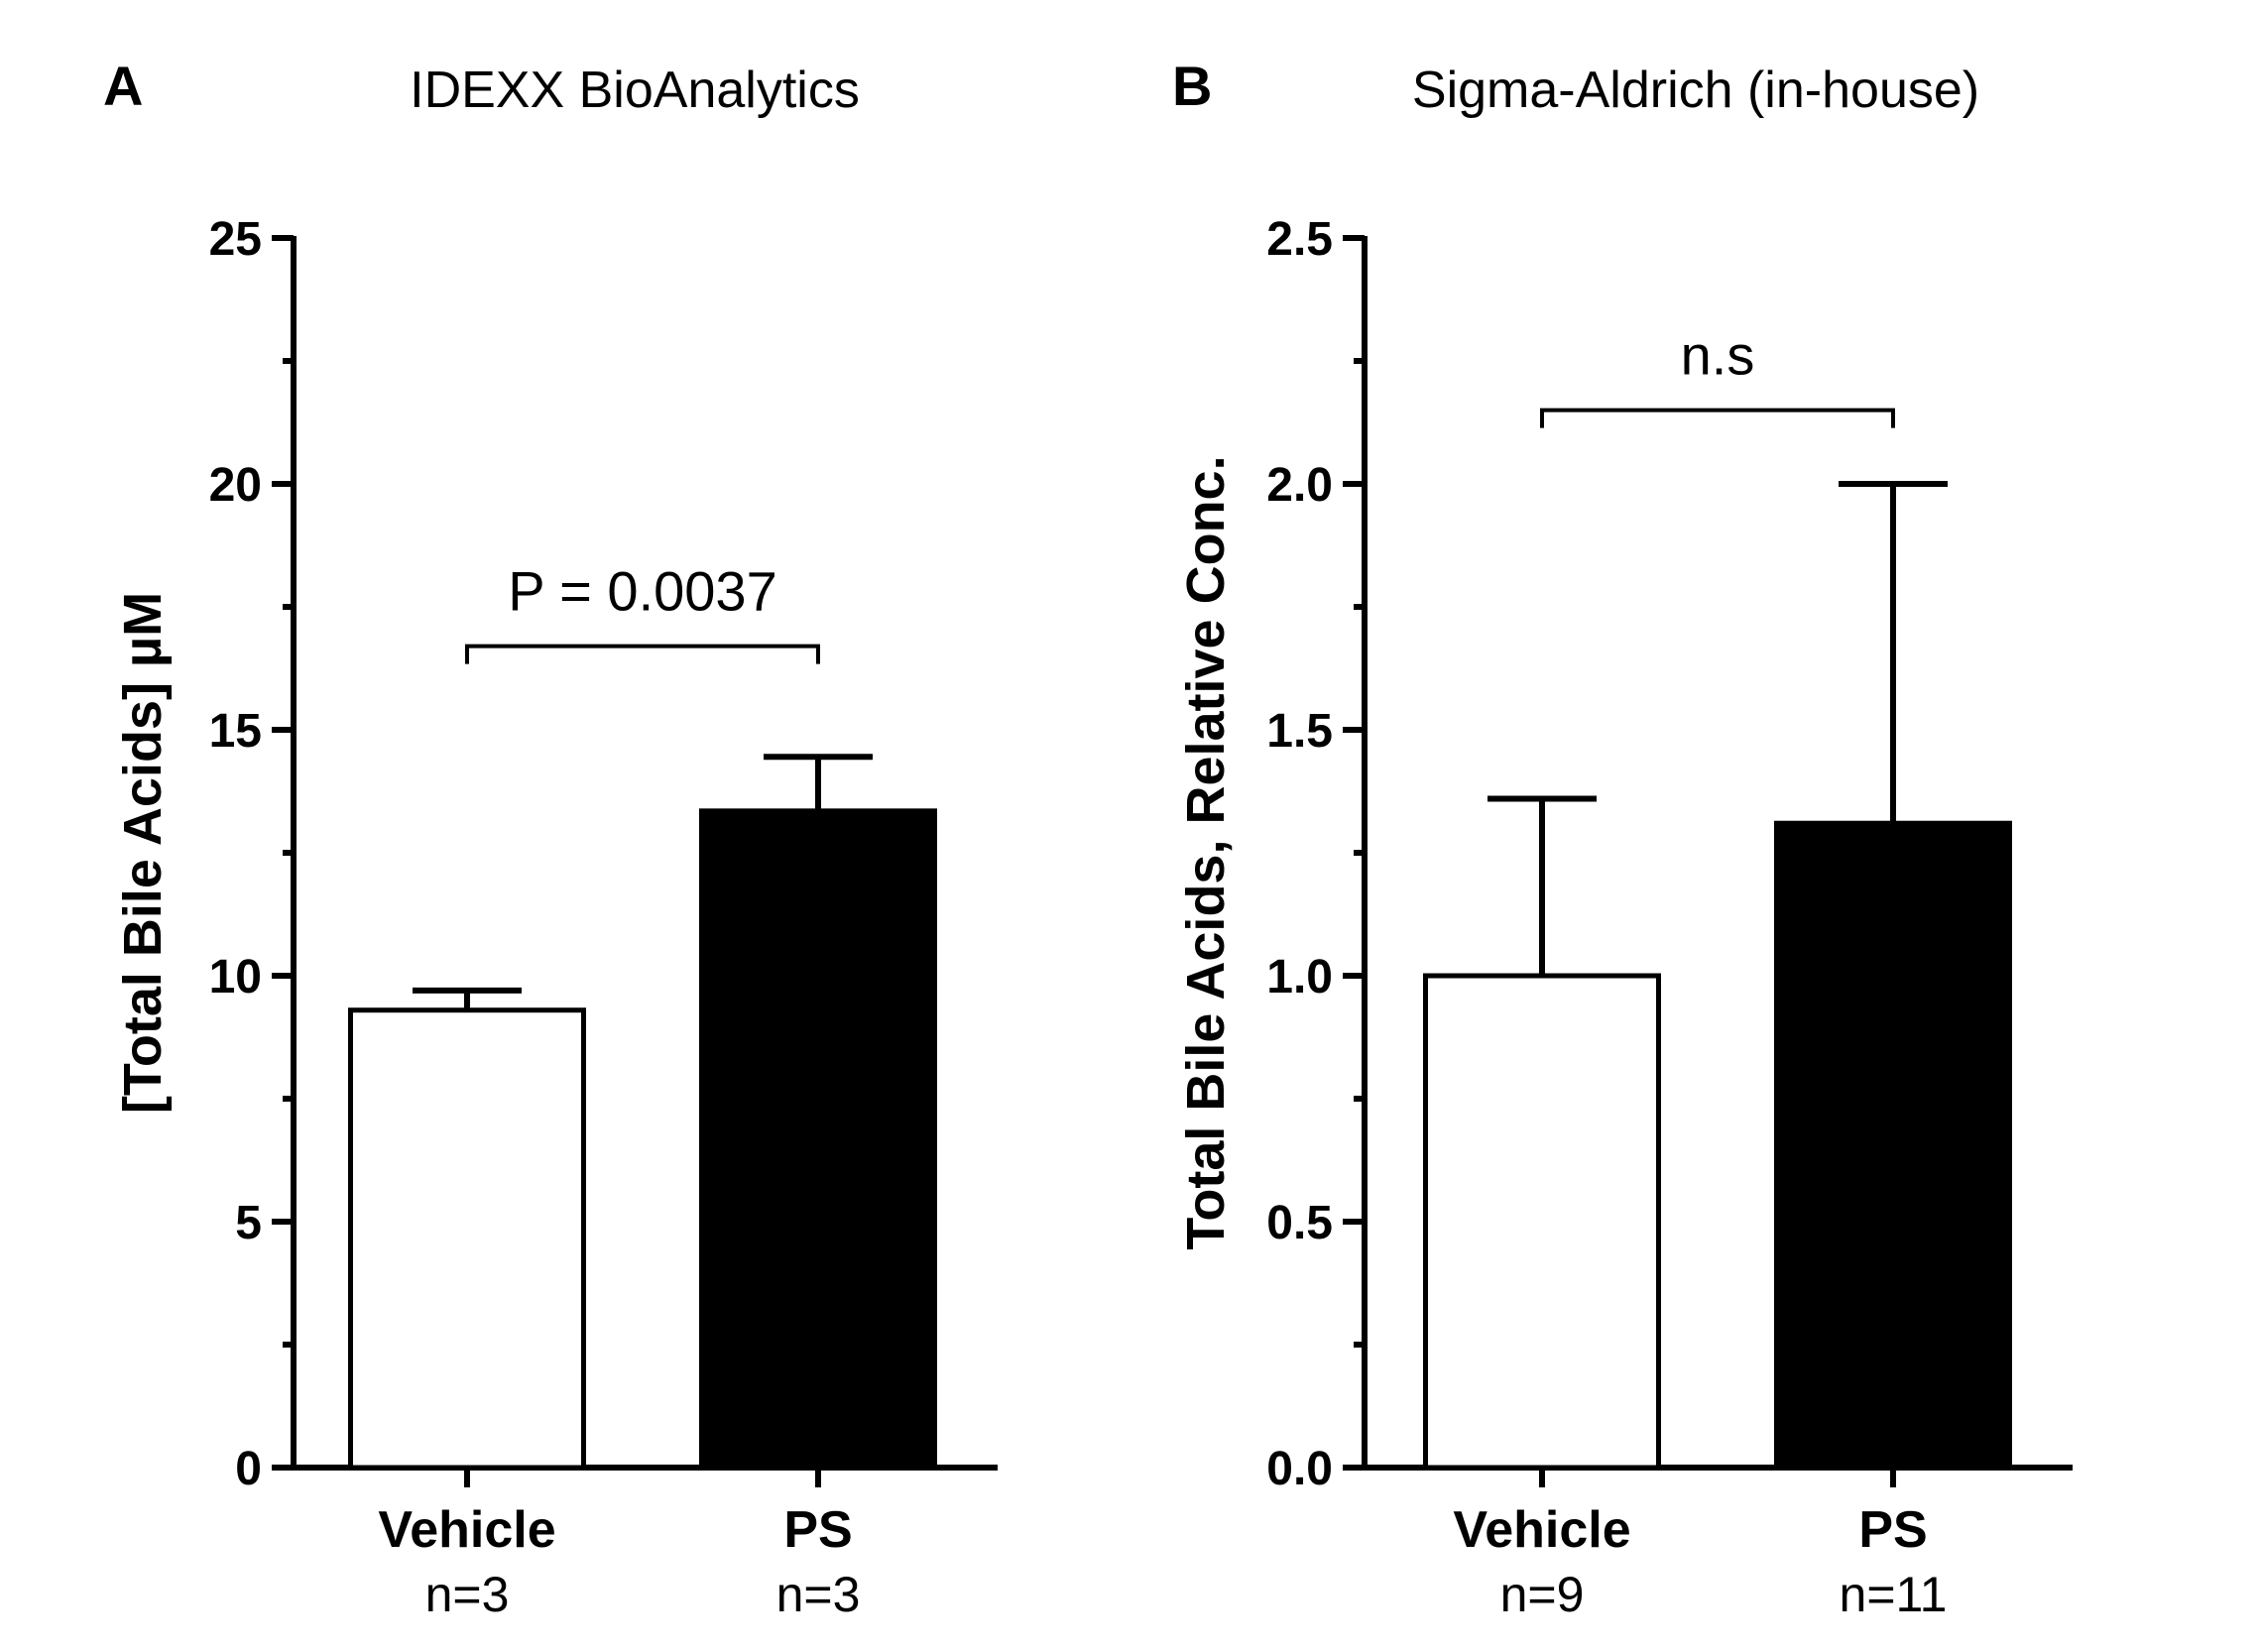 The image size is (2261, 1652). I want to click on x-n-label: n=11, so click(1894, 1594).